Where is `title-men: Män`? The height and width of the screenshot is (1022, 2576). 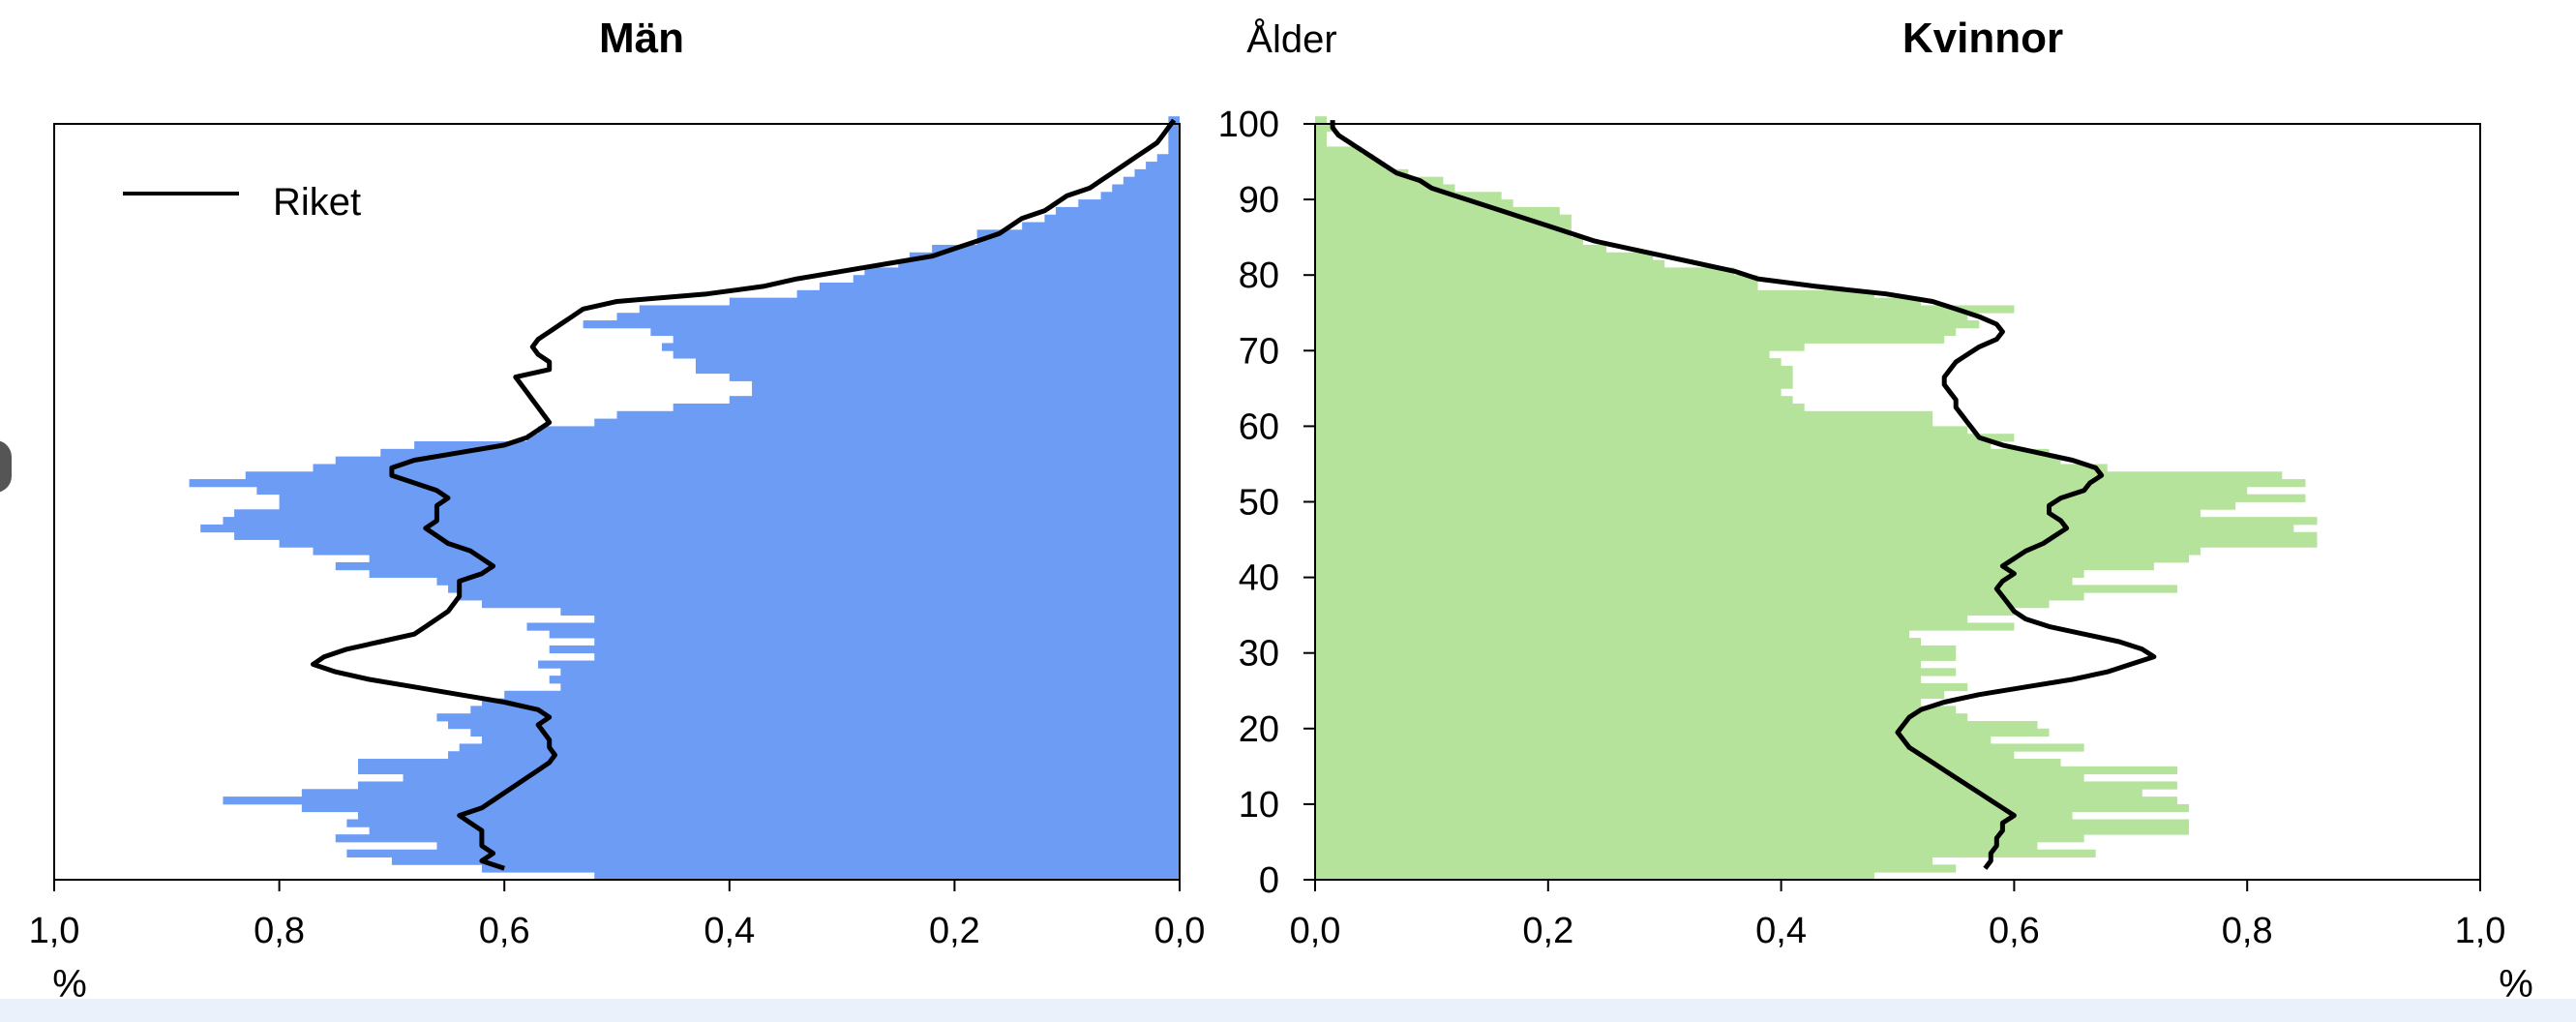 title-men: Män is located at coordinates (641, 38).